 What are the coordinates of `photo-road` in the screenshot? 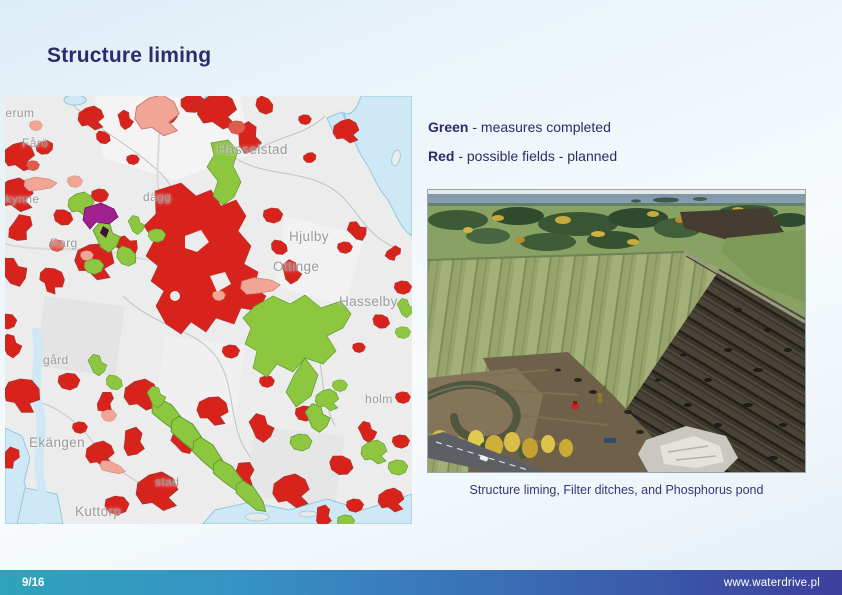 It's located at (487, 452).